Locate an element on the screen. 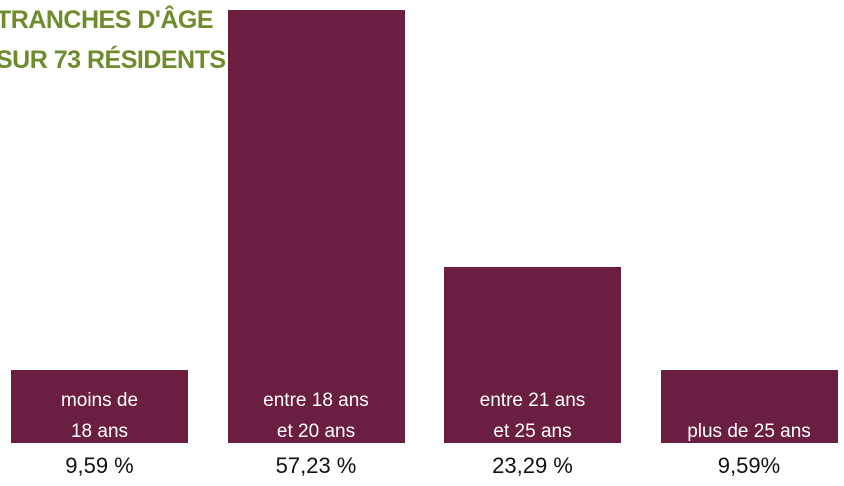 The image size is (844, 486). chart-subtitle: SUR 73 RÉSIDENTS is located at coordinates (113, 60).